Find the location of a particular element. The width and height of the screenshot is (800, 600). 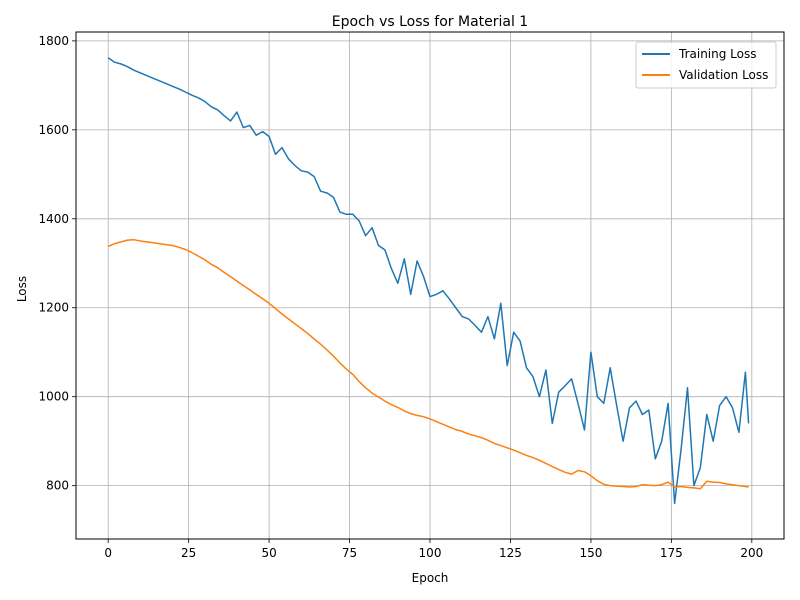

x-tick-label: 150 is located at coordinates (590, 553).